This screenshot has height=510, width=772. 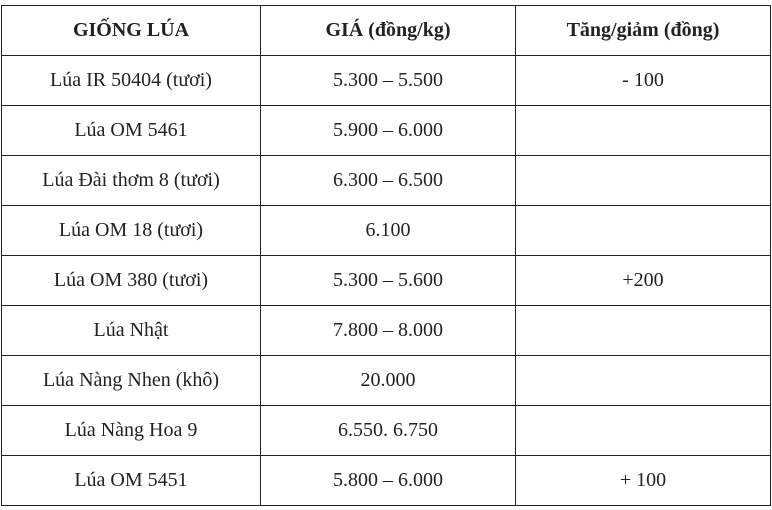 I want to click on price-cell: 6.550. 6.750, so click(x=388, y=430).